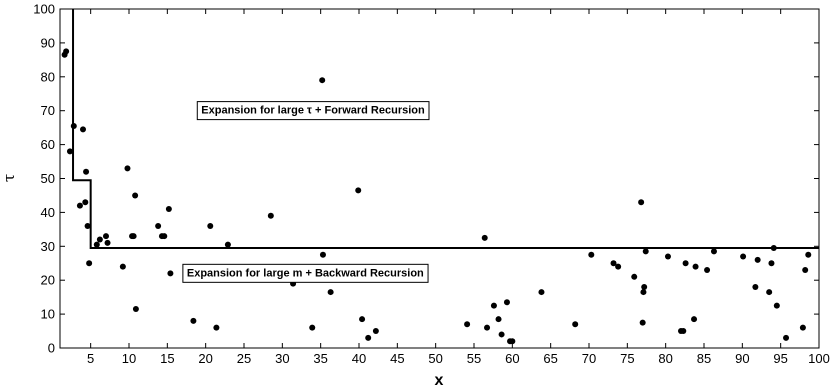  Describe the element at coordinates (90, 358) in the screenshot. I see `x-tick-label: 5` at that location.